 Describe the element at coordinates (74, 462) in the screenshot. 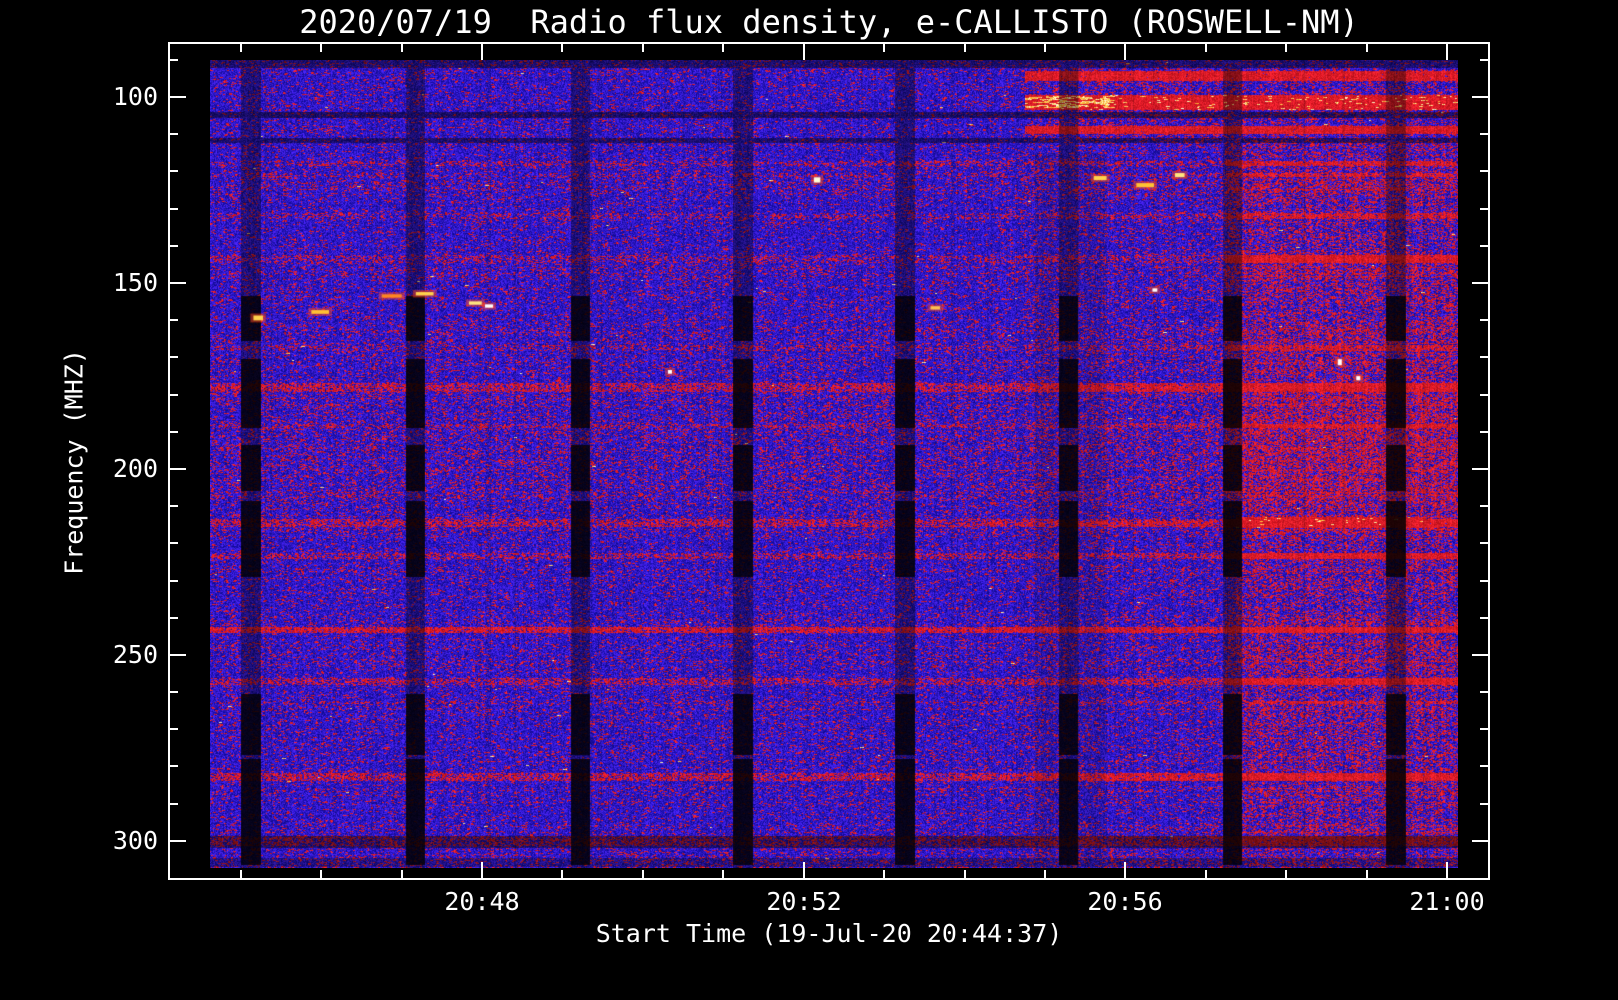

I see `y-axis-label: Frequency (MHZ)` at that location.